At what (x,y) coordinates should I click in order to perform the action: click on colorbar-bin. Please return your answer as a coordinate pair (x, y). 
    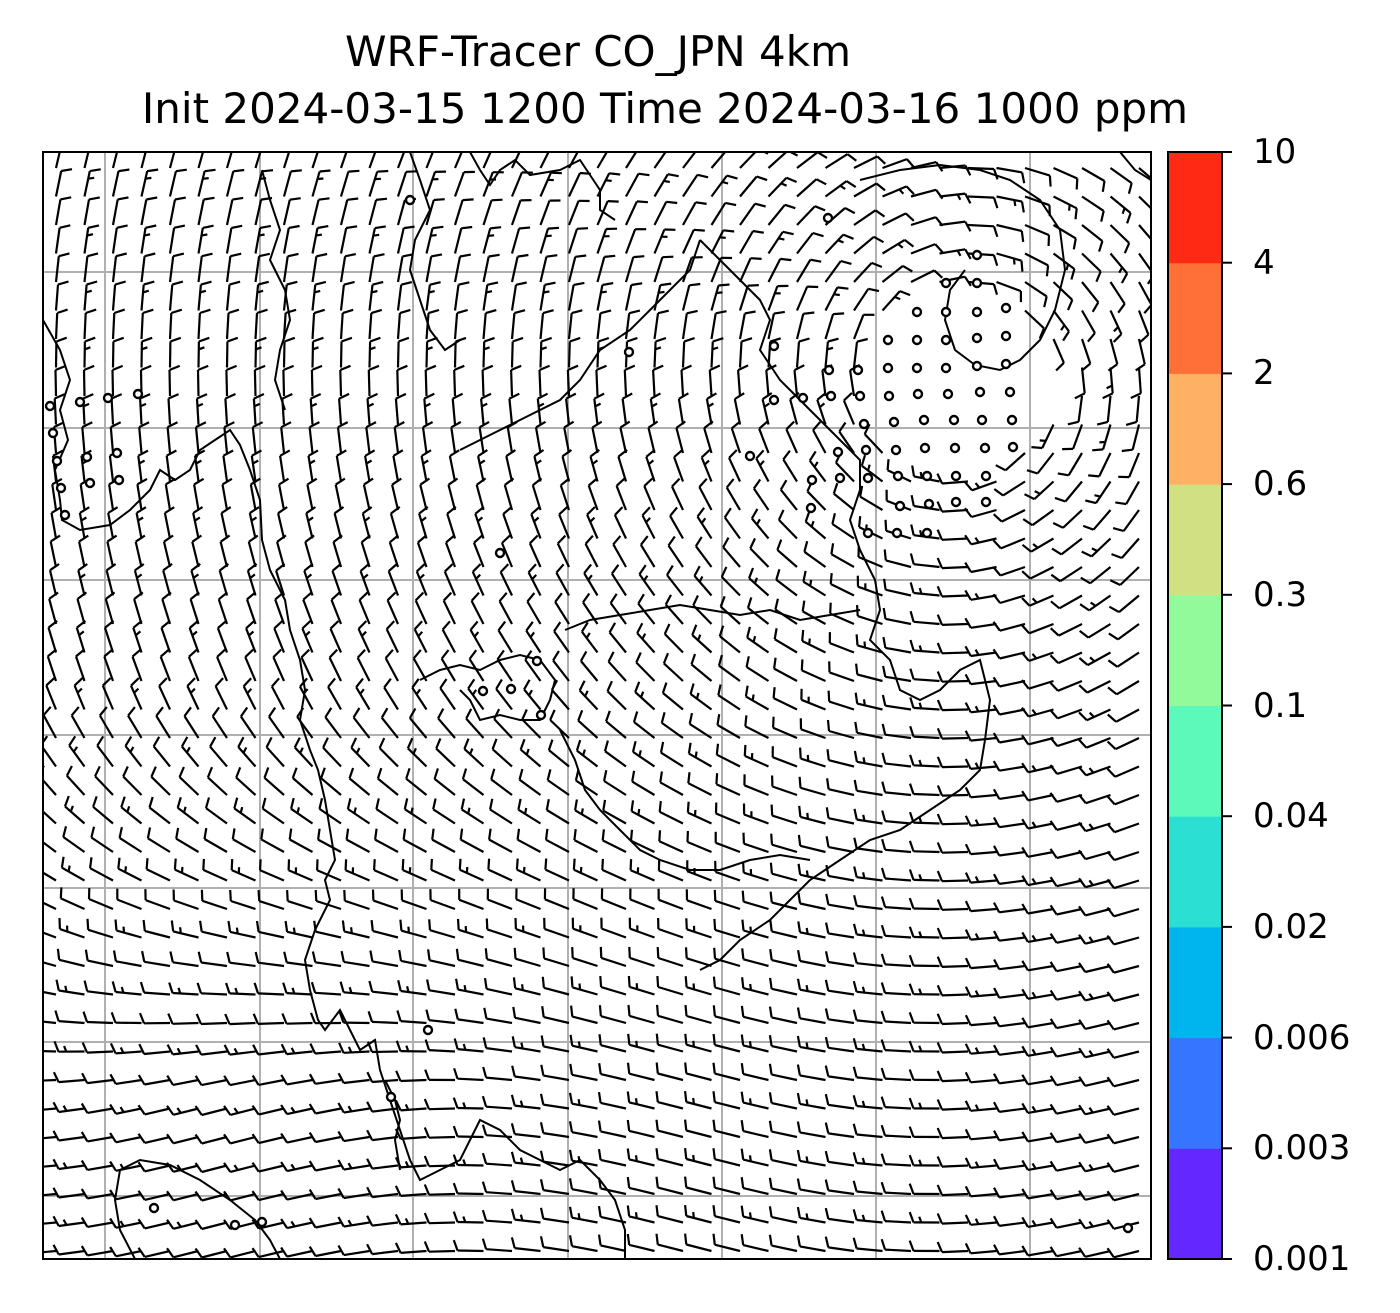
    Looking at the image, I should click on (1195, 208).